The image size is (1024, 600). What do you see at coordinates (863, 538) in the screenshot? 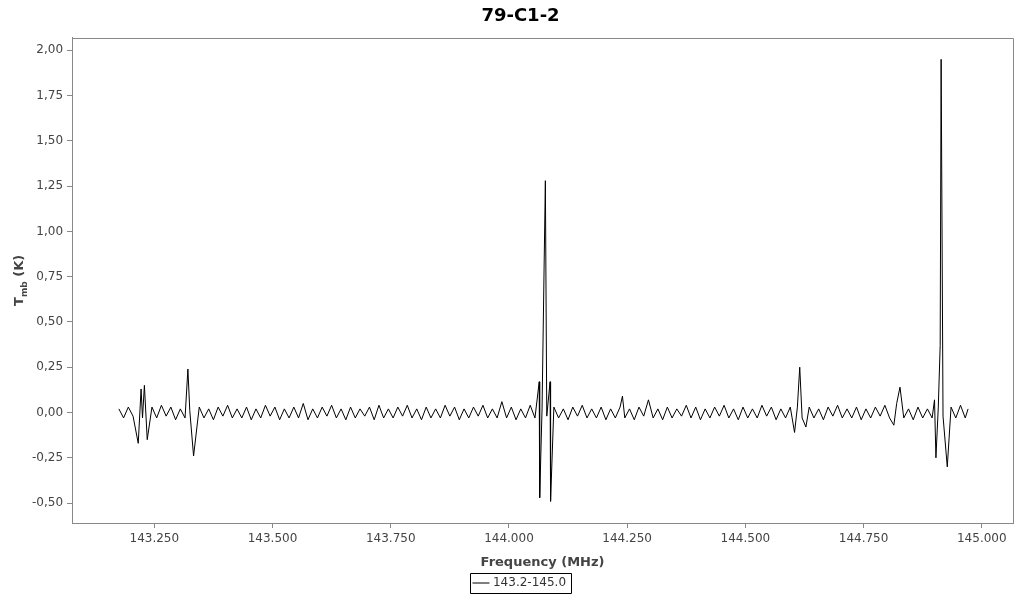
I see `x-tick-label: 144.750` at bounding box center [863, 538].